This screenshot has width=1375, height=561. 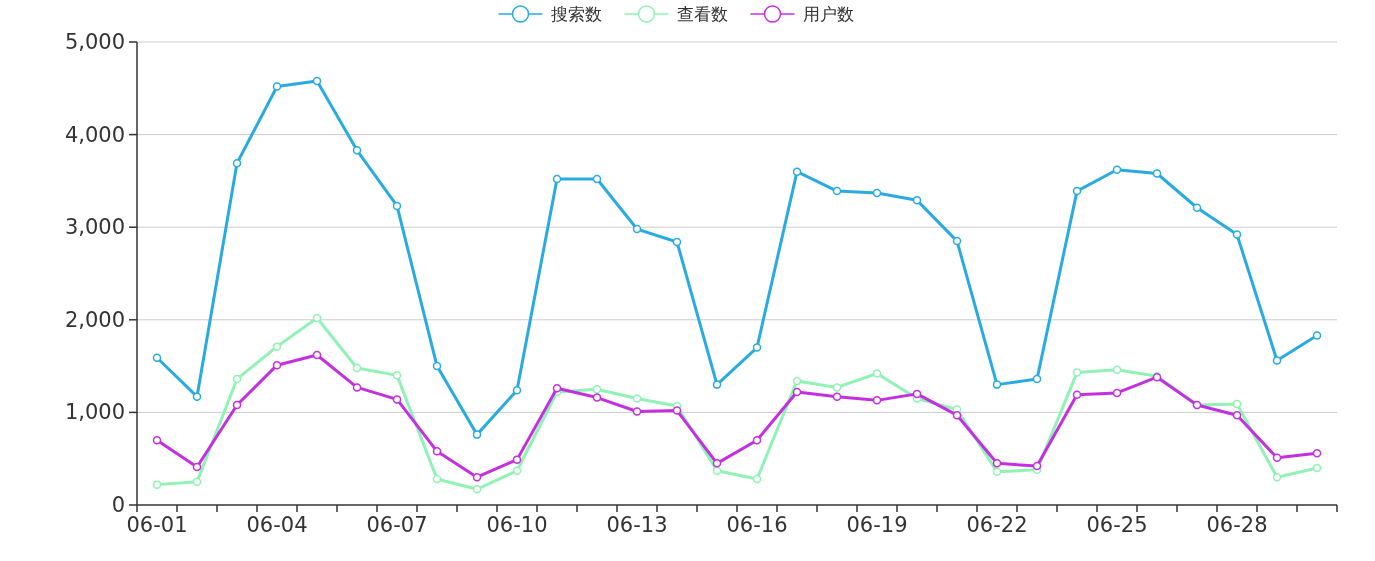 What do you see at coordinates (157, 525) in the screenshot?
I see `x-tick-label: 06-01` at bounding box center [157, 525].